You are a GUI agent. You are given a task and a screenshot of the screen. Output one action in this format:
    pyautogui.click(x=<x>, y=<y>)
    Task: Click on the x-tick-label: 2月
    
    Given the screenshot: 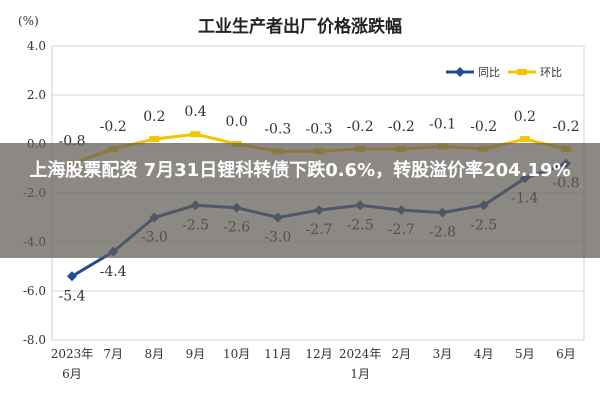 What is the action you would take?
    pyautogui.click(x=402, y=354)
    